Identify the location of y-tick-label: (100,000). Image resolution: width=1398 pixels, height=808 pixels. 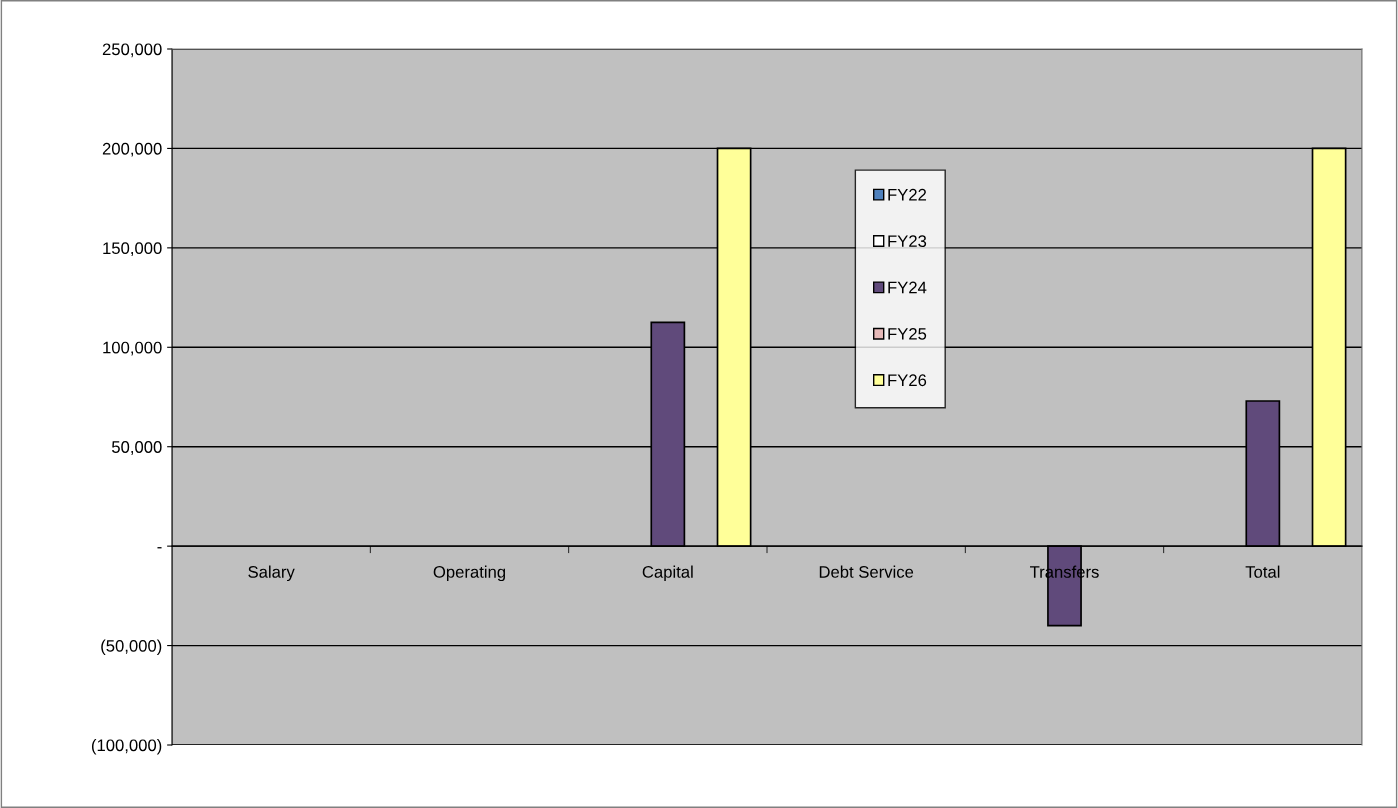
(126, 746).